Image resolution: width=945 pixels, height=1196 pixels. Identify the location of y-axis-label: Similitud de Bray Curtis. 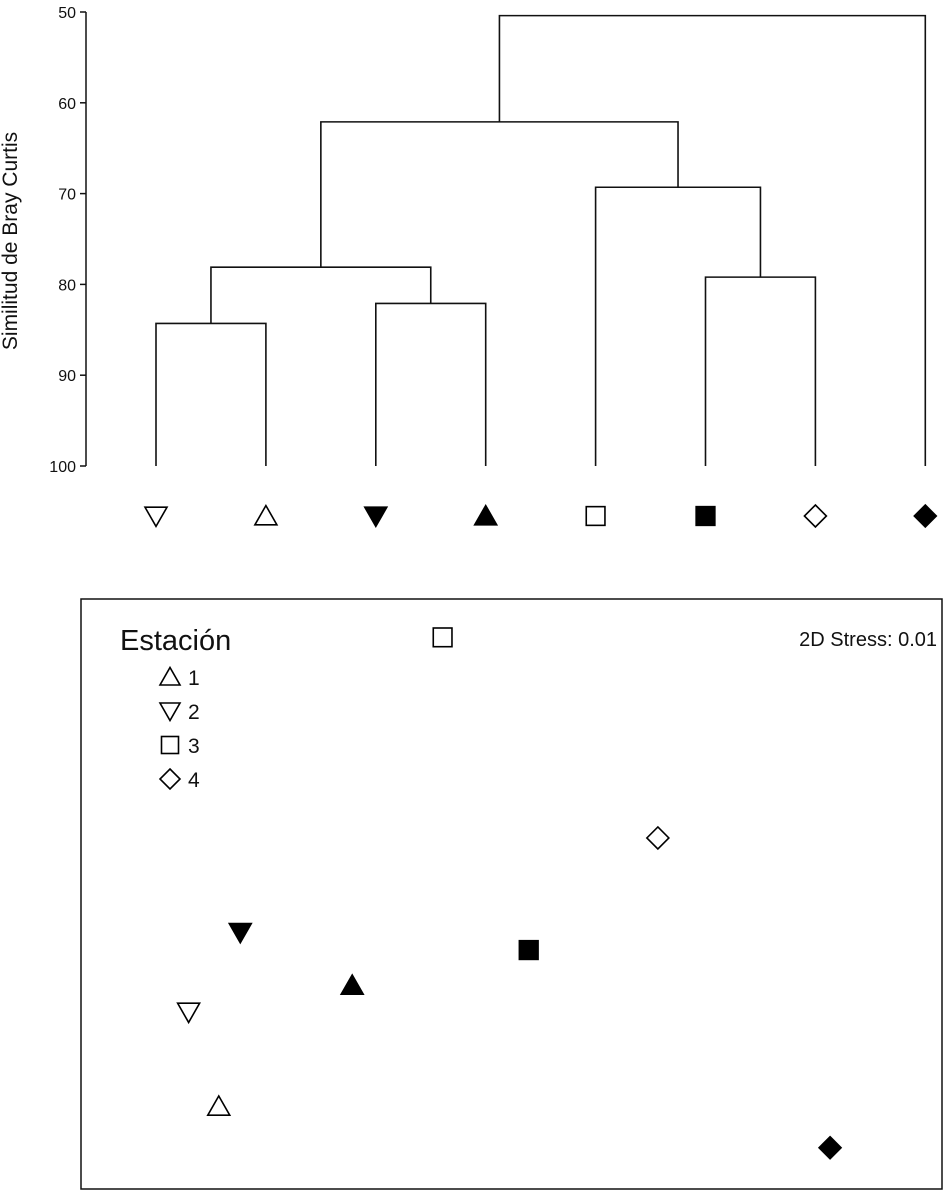
(11, 241).